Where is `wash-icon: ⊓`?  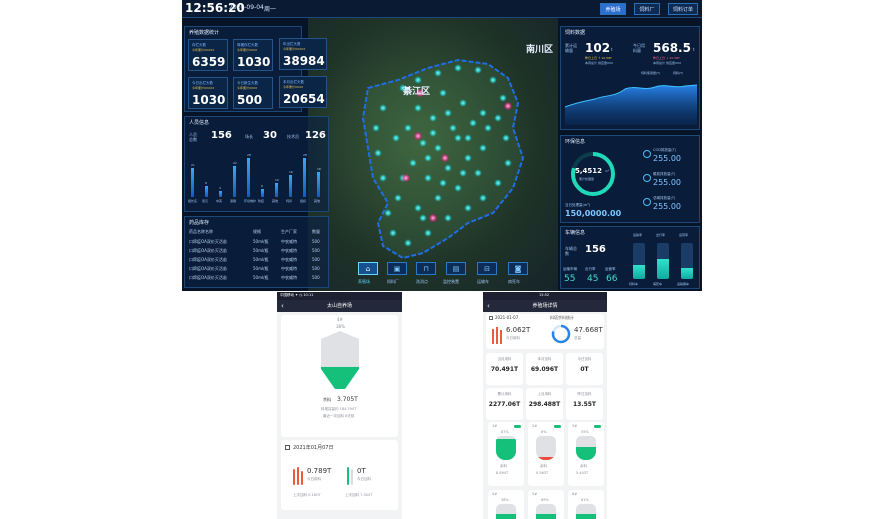
wash-icon: ⊓ is located at coordinates (426, 268).